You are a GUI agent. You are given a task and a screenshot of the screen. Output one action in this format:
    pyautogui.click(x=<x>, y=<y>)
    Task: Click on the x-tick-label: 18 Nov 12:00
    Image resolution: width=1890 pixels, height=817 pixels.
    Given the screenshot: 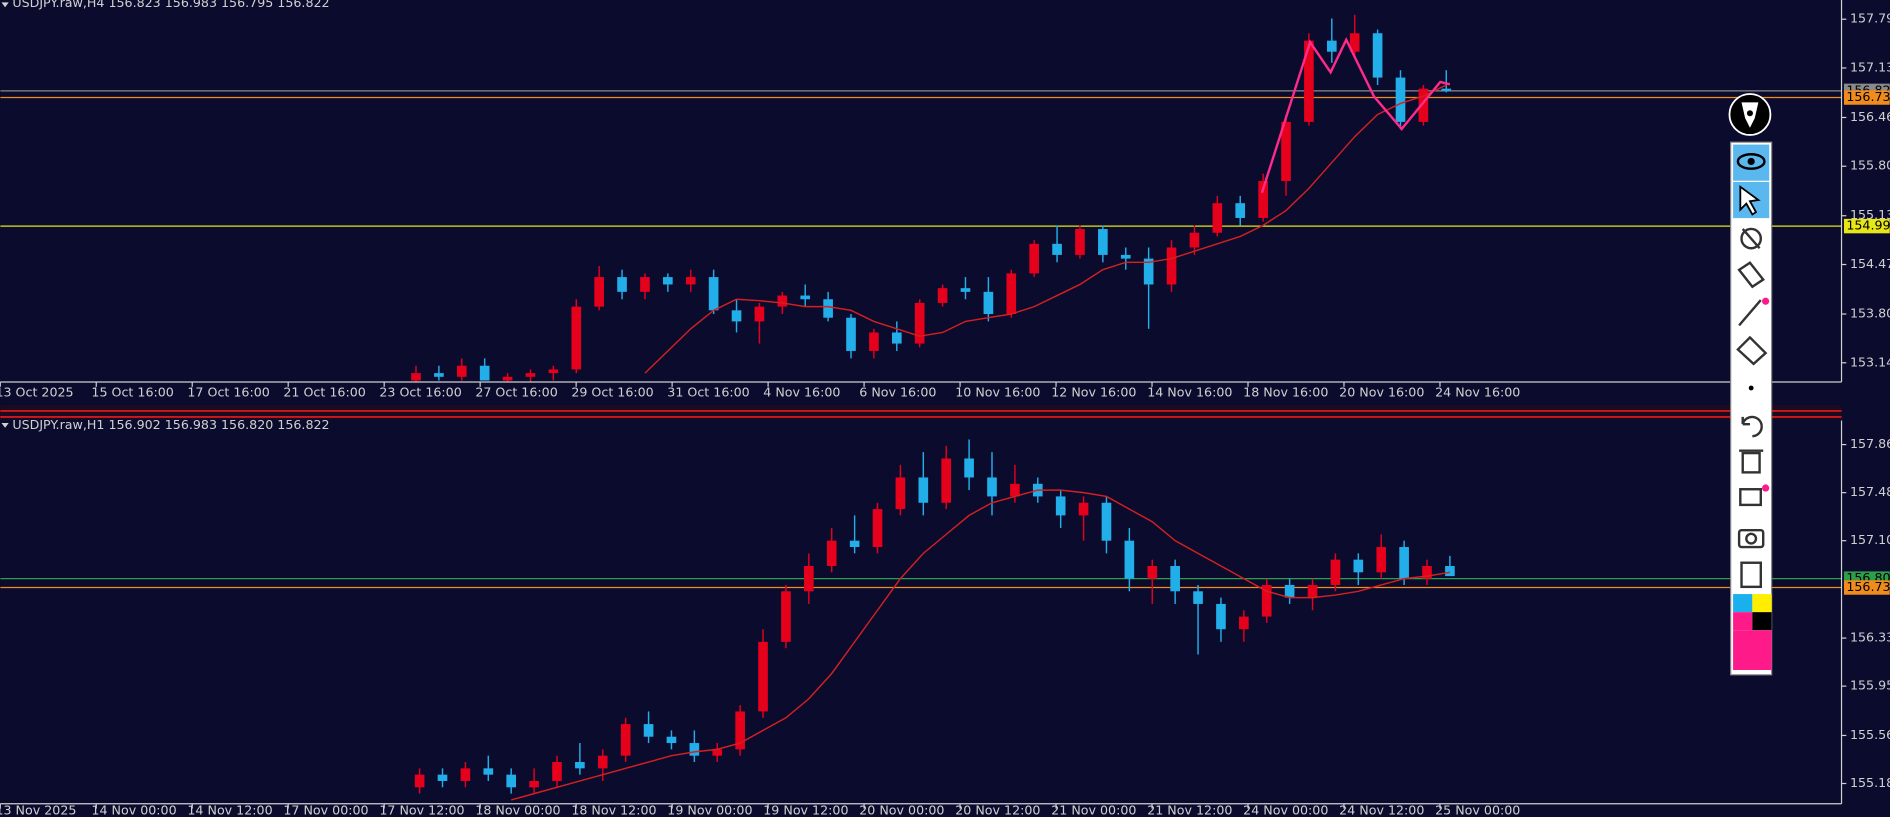 What is the action you would take?
    pyautogui.click(x=613, y=809)
    